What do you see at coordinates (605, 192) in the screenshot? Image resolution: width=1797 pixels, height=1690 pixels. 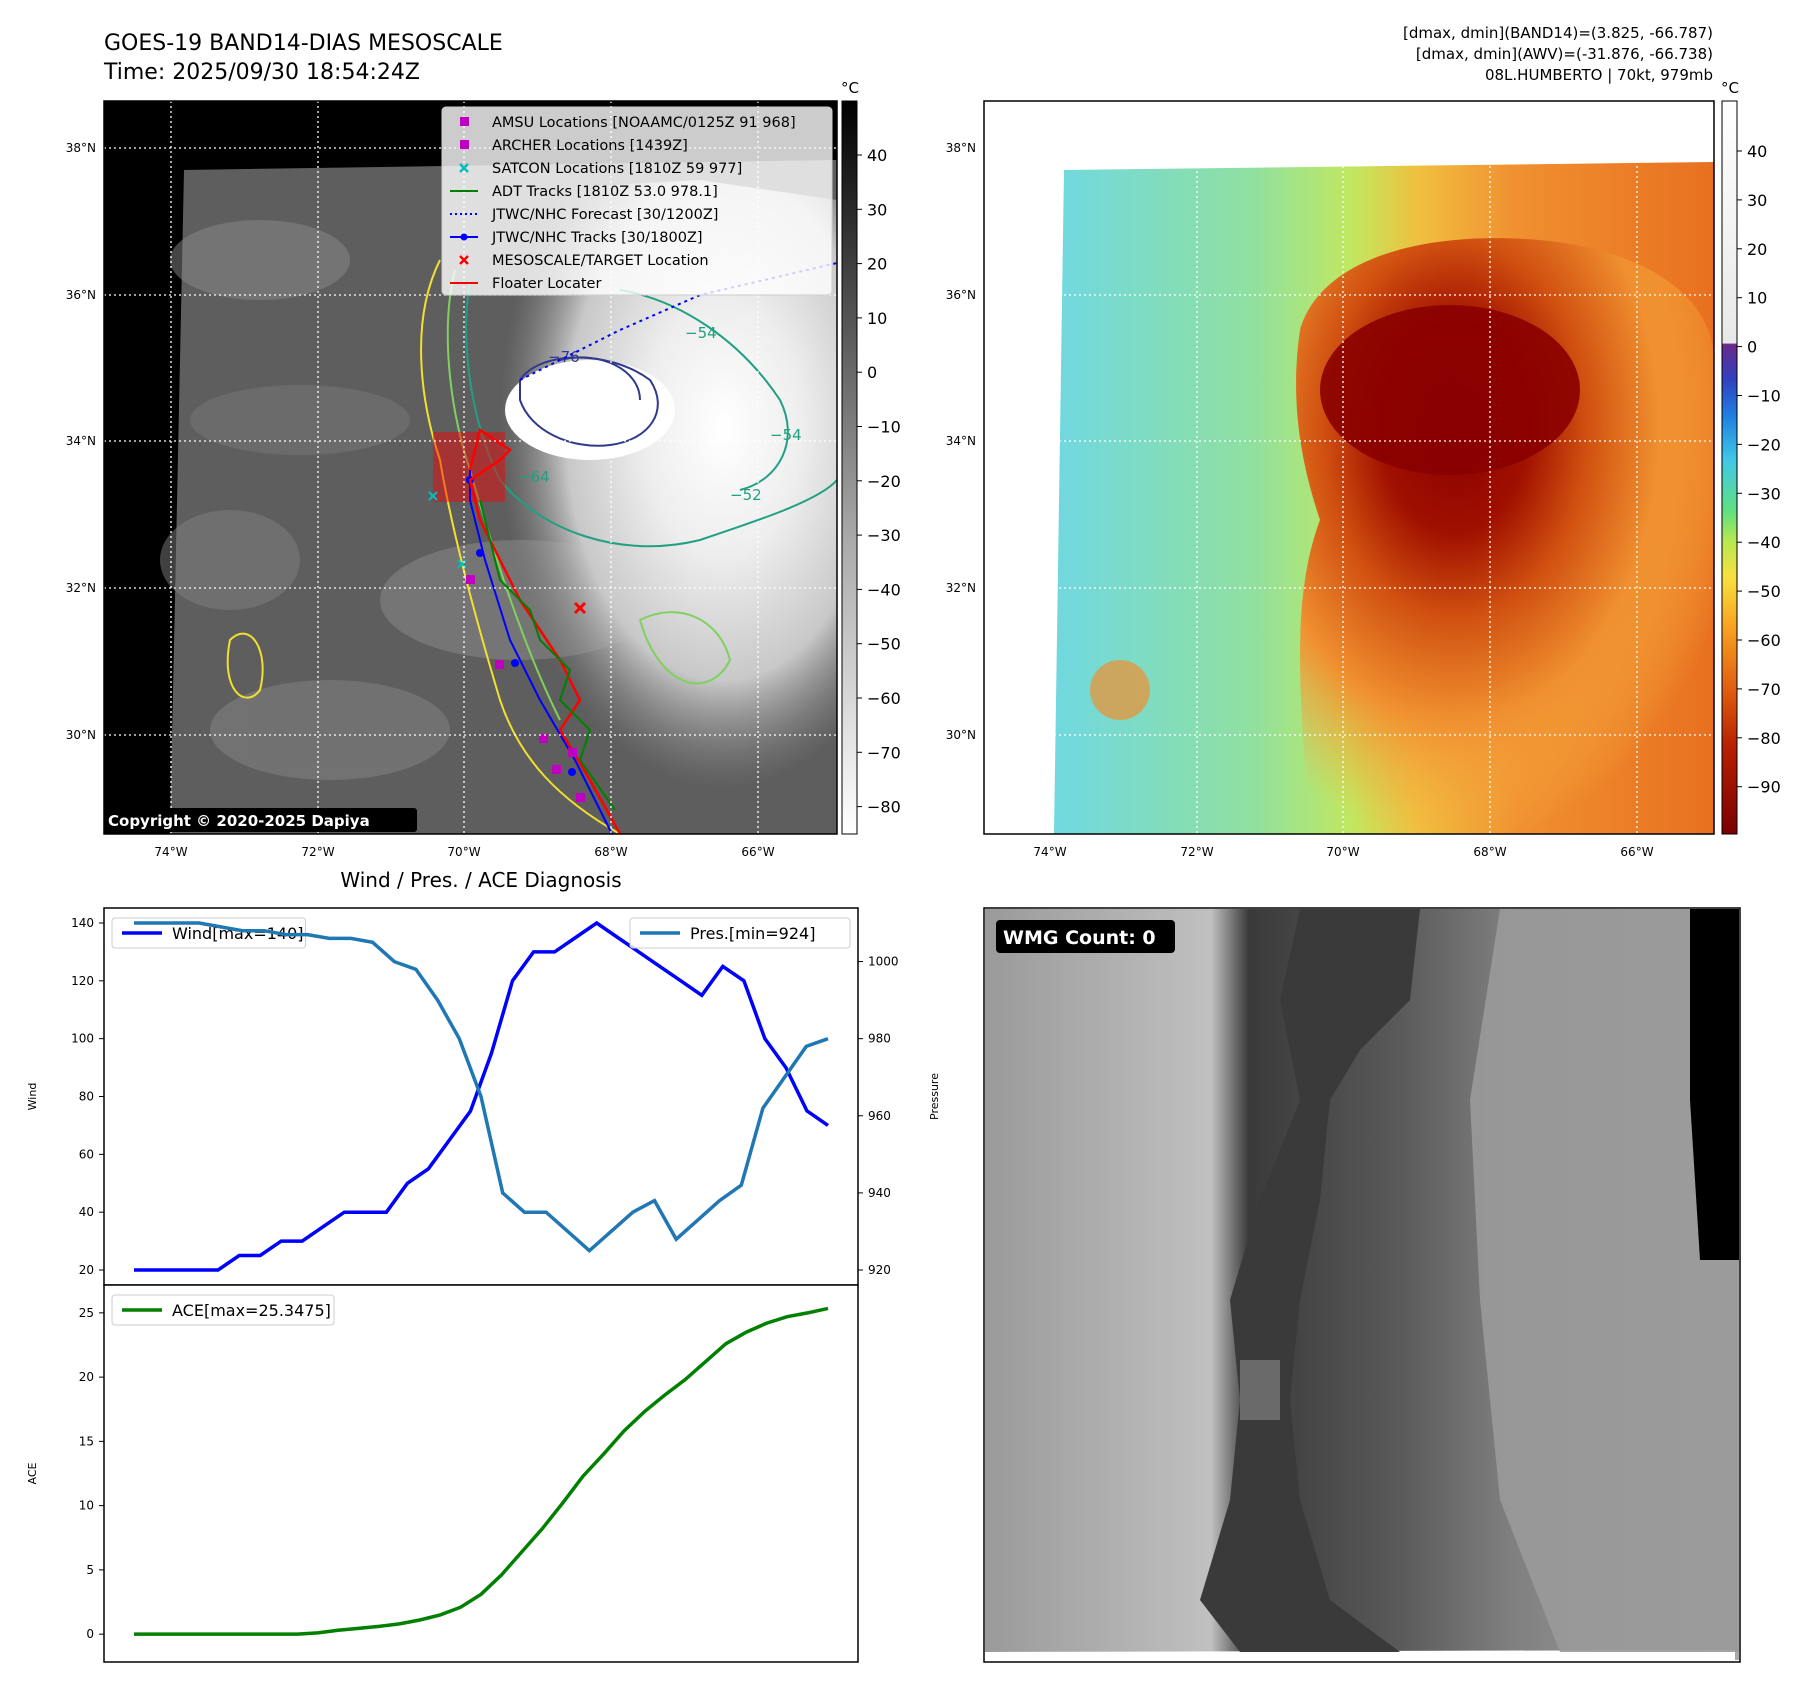 I see `legend-label: ADT Tracks [1810Z 53.0 978.1]` at bounding box center [605, 192].